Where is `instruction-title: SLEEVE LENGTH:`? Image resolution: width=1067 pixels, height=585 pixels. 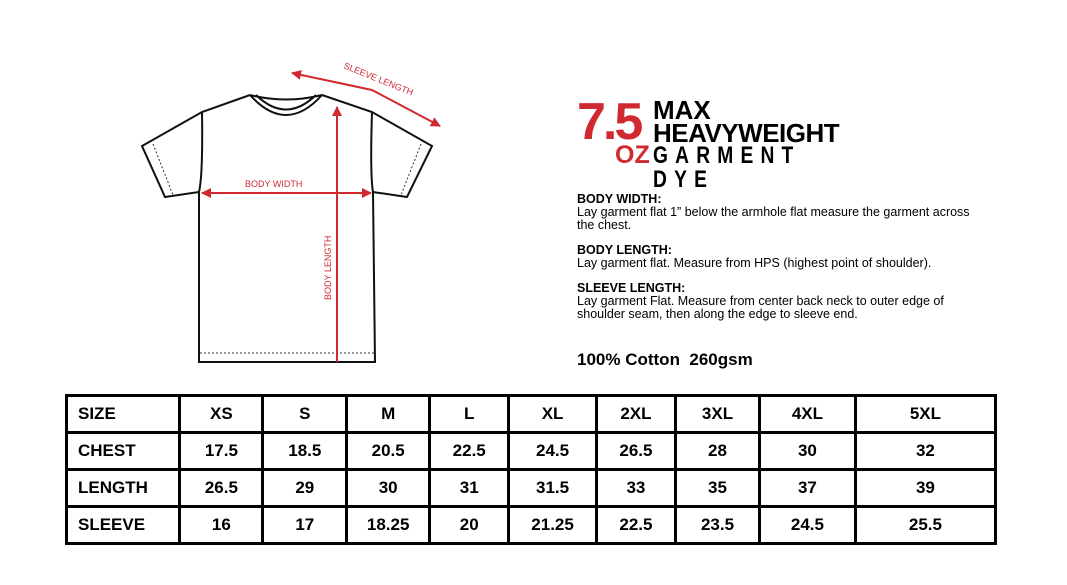
instruction-title: SLEEVE LENGTH: is located at coordinates (631, 288).